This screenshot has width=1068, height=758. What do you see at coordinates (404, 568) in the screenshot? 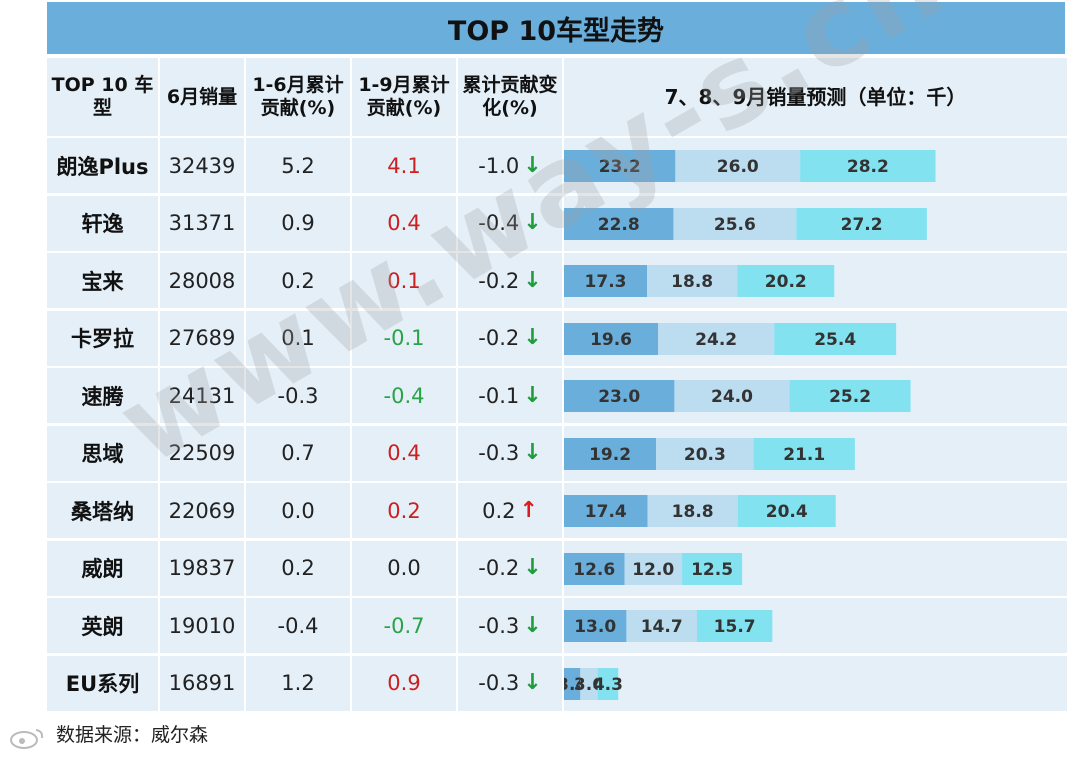
I see `contrib-1-9: 0.0` at bounding box center [404, 568].